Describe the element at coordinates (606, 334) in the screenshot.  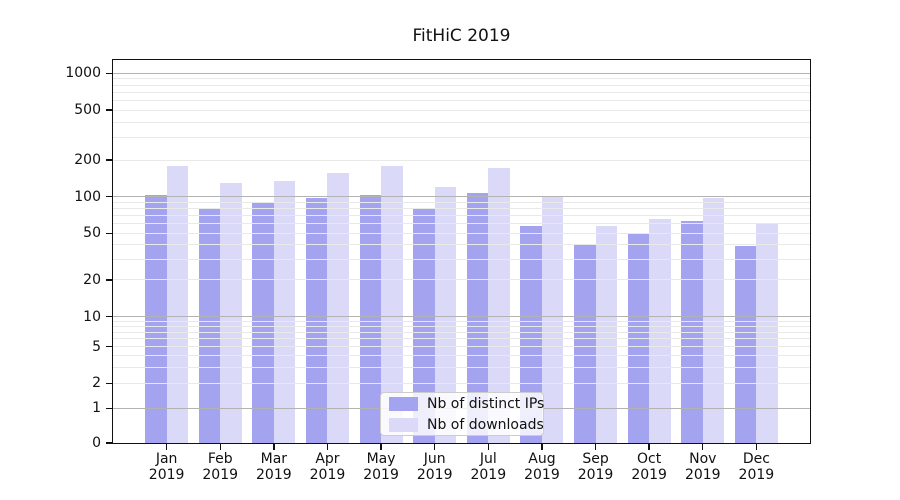
I see `bar-sep-downloads` at that location.